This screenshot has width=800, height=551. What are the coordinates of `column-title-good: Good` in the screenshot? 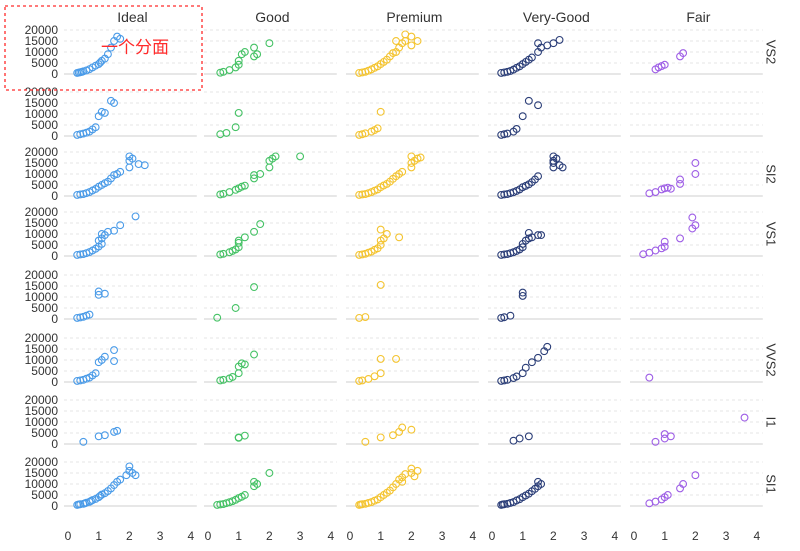 It's located at (272, 17).